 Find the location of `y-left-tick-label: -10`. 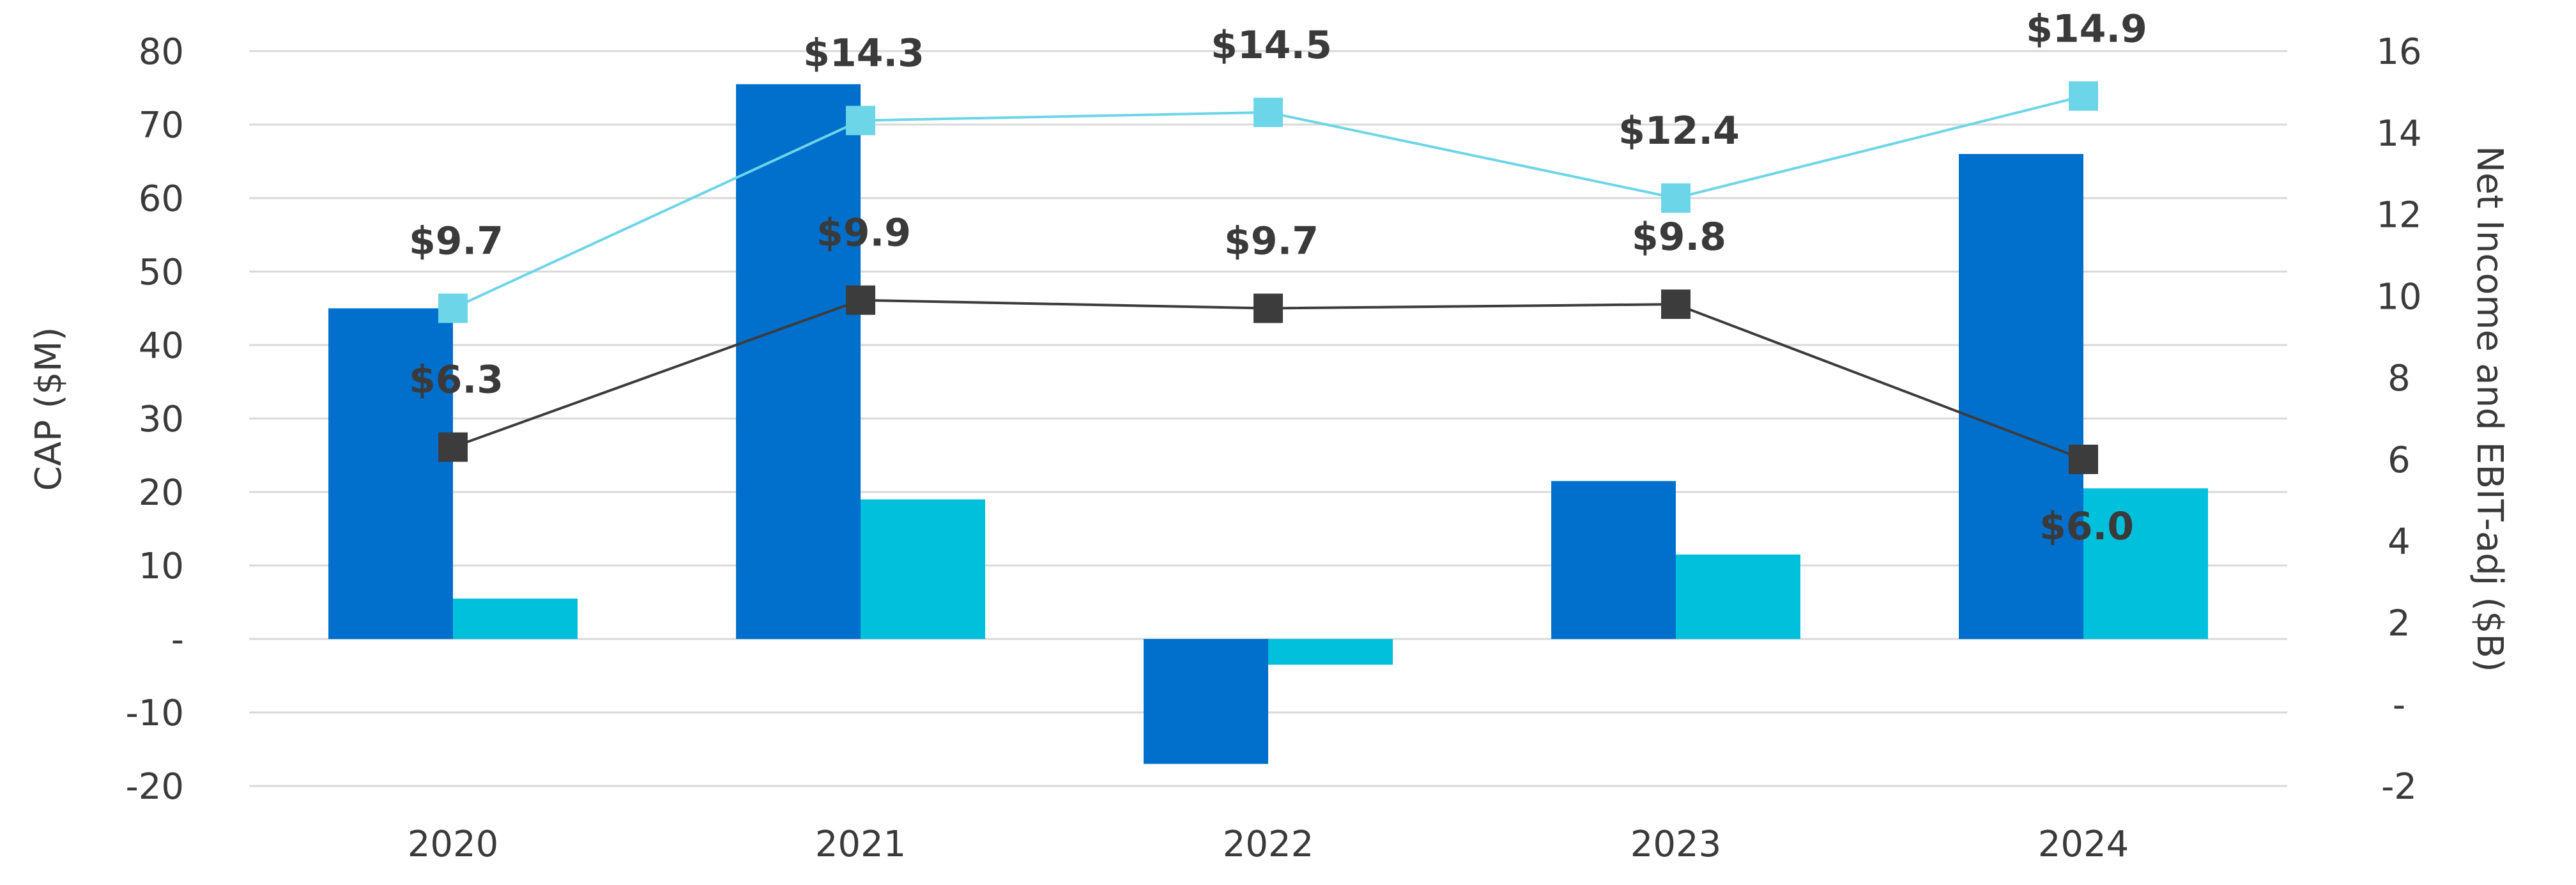

y-left-tick-label: -10 is located at coordinates (155, 713).